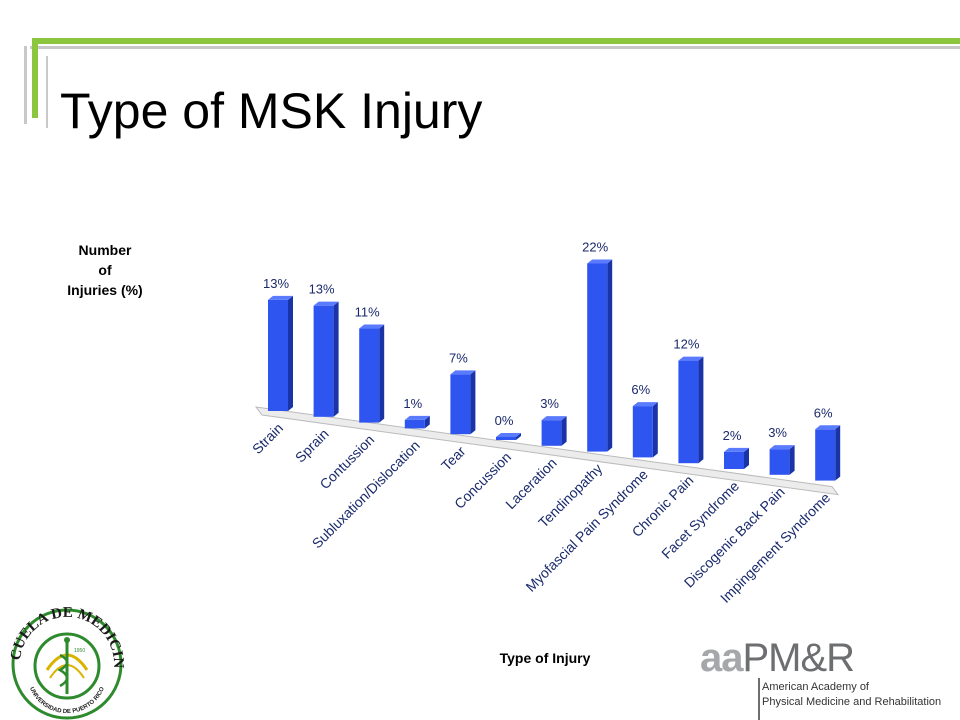 The width and height of the screenshot is (960, 720). Describe the element at coordinates (25, 85) in the screenshot. I see `frame-gray-stem` at that location.